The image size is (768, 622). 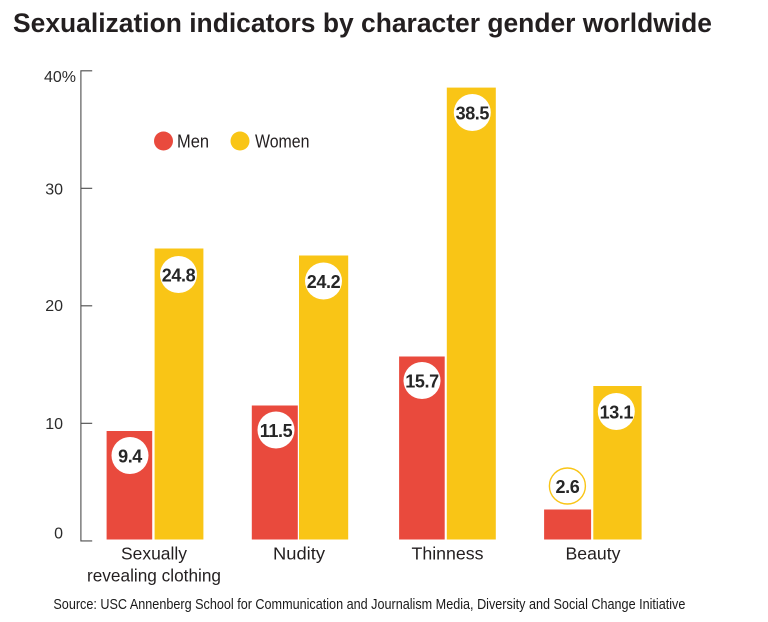 What do you see at coordinates (54, 189) in the screenshot?
I see `svg-text: 30` at bounding box center [54, 189].